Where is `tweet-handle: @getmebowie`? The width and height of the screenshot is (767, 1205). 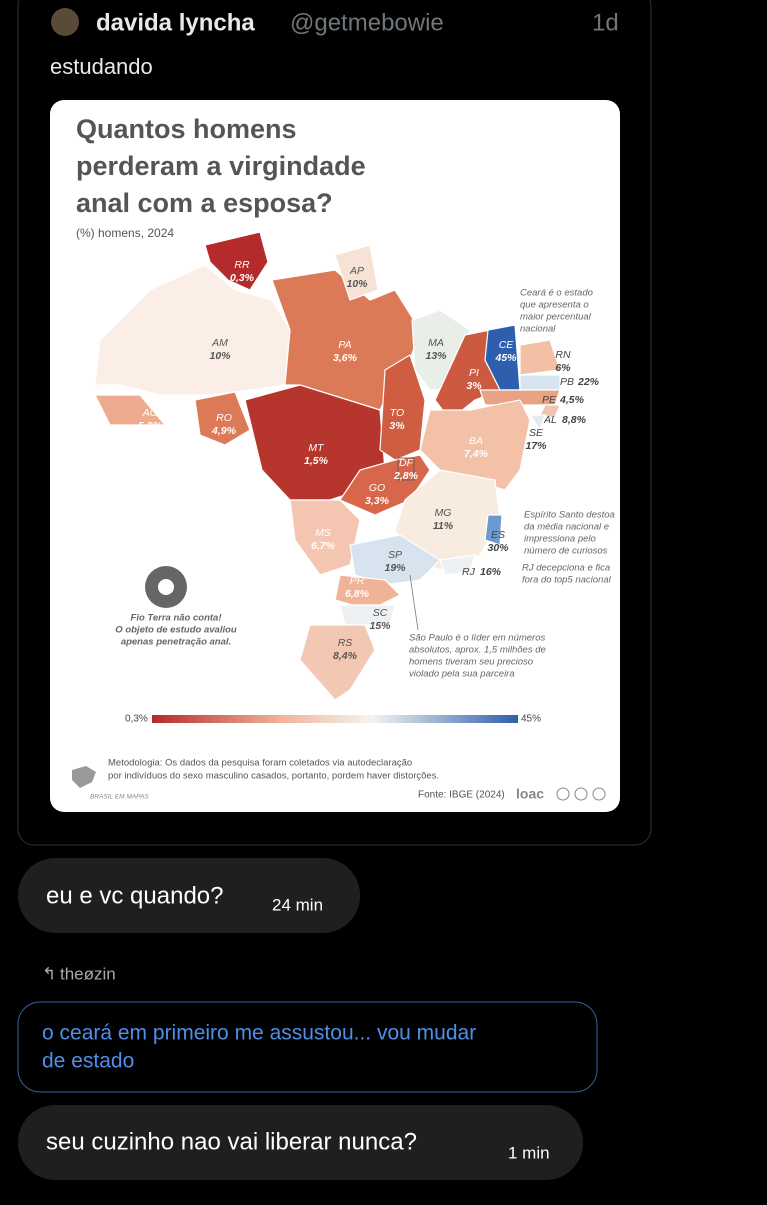
tweet-handle: @getmebowie is located at coordinates (367, 22).